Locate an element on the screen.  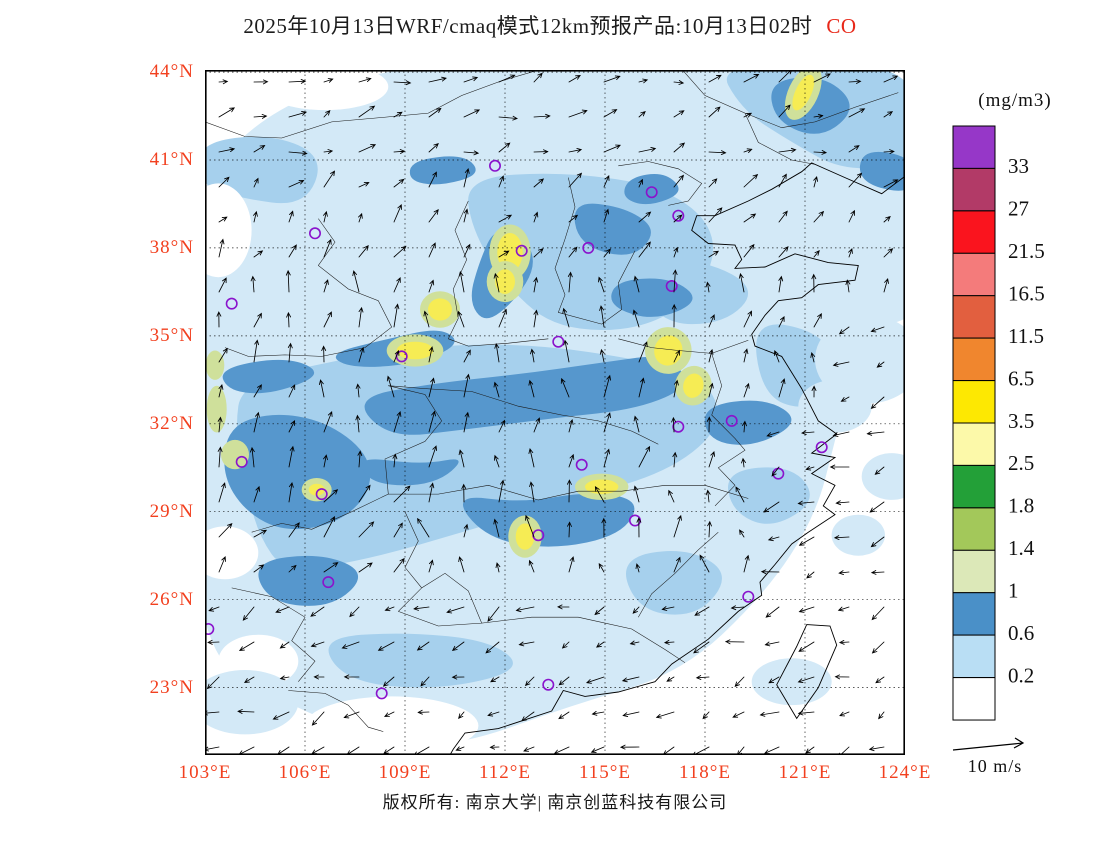
wind-scale-arrow-icon is located at coordinates (988, 744).